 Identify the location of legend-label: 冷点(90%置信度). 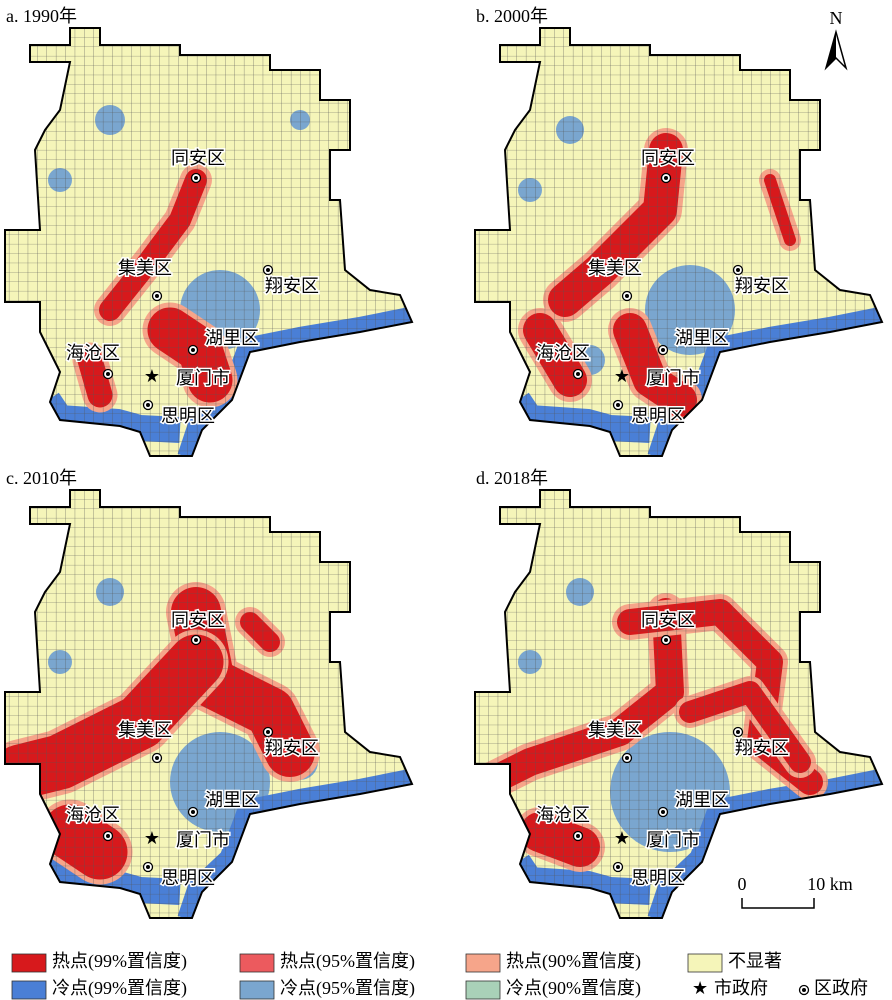
(573, 988).